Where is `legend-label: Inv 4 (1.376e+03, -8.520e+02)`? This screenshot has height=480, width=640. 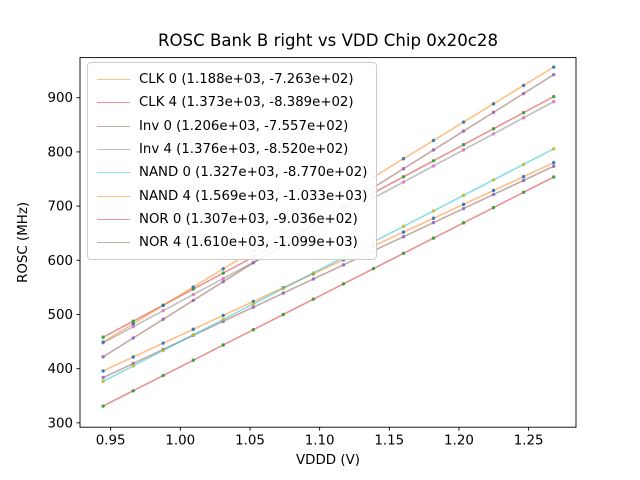 legend-label: Inv 4 (1.376e+03, -8.520e+02) is located at coordinates (244, 150).